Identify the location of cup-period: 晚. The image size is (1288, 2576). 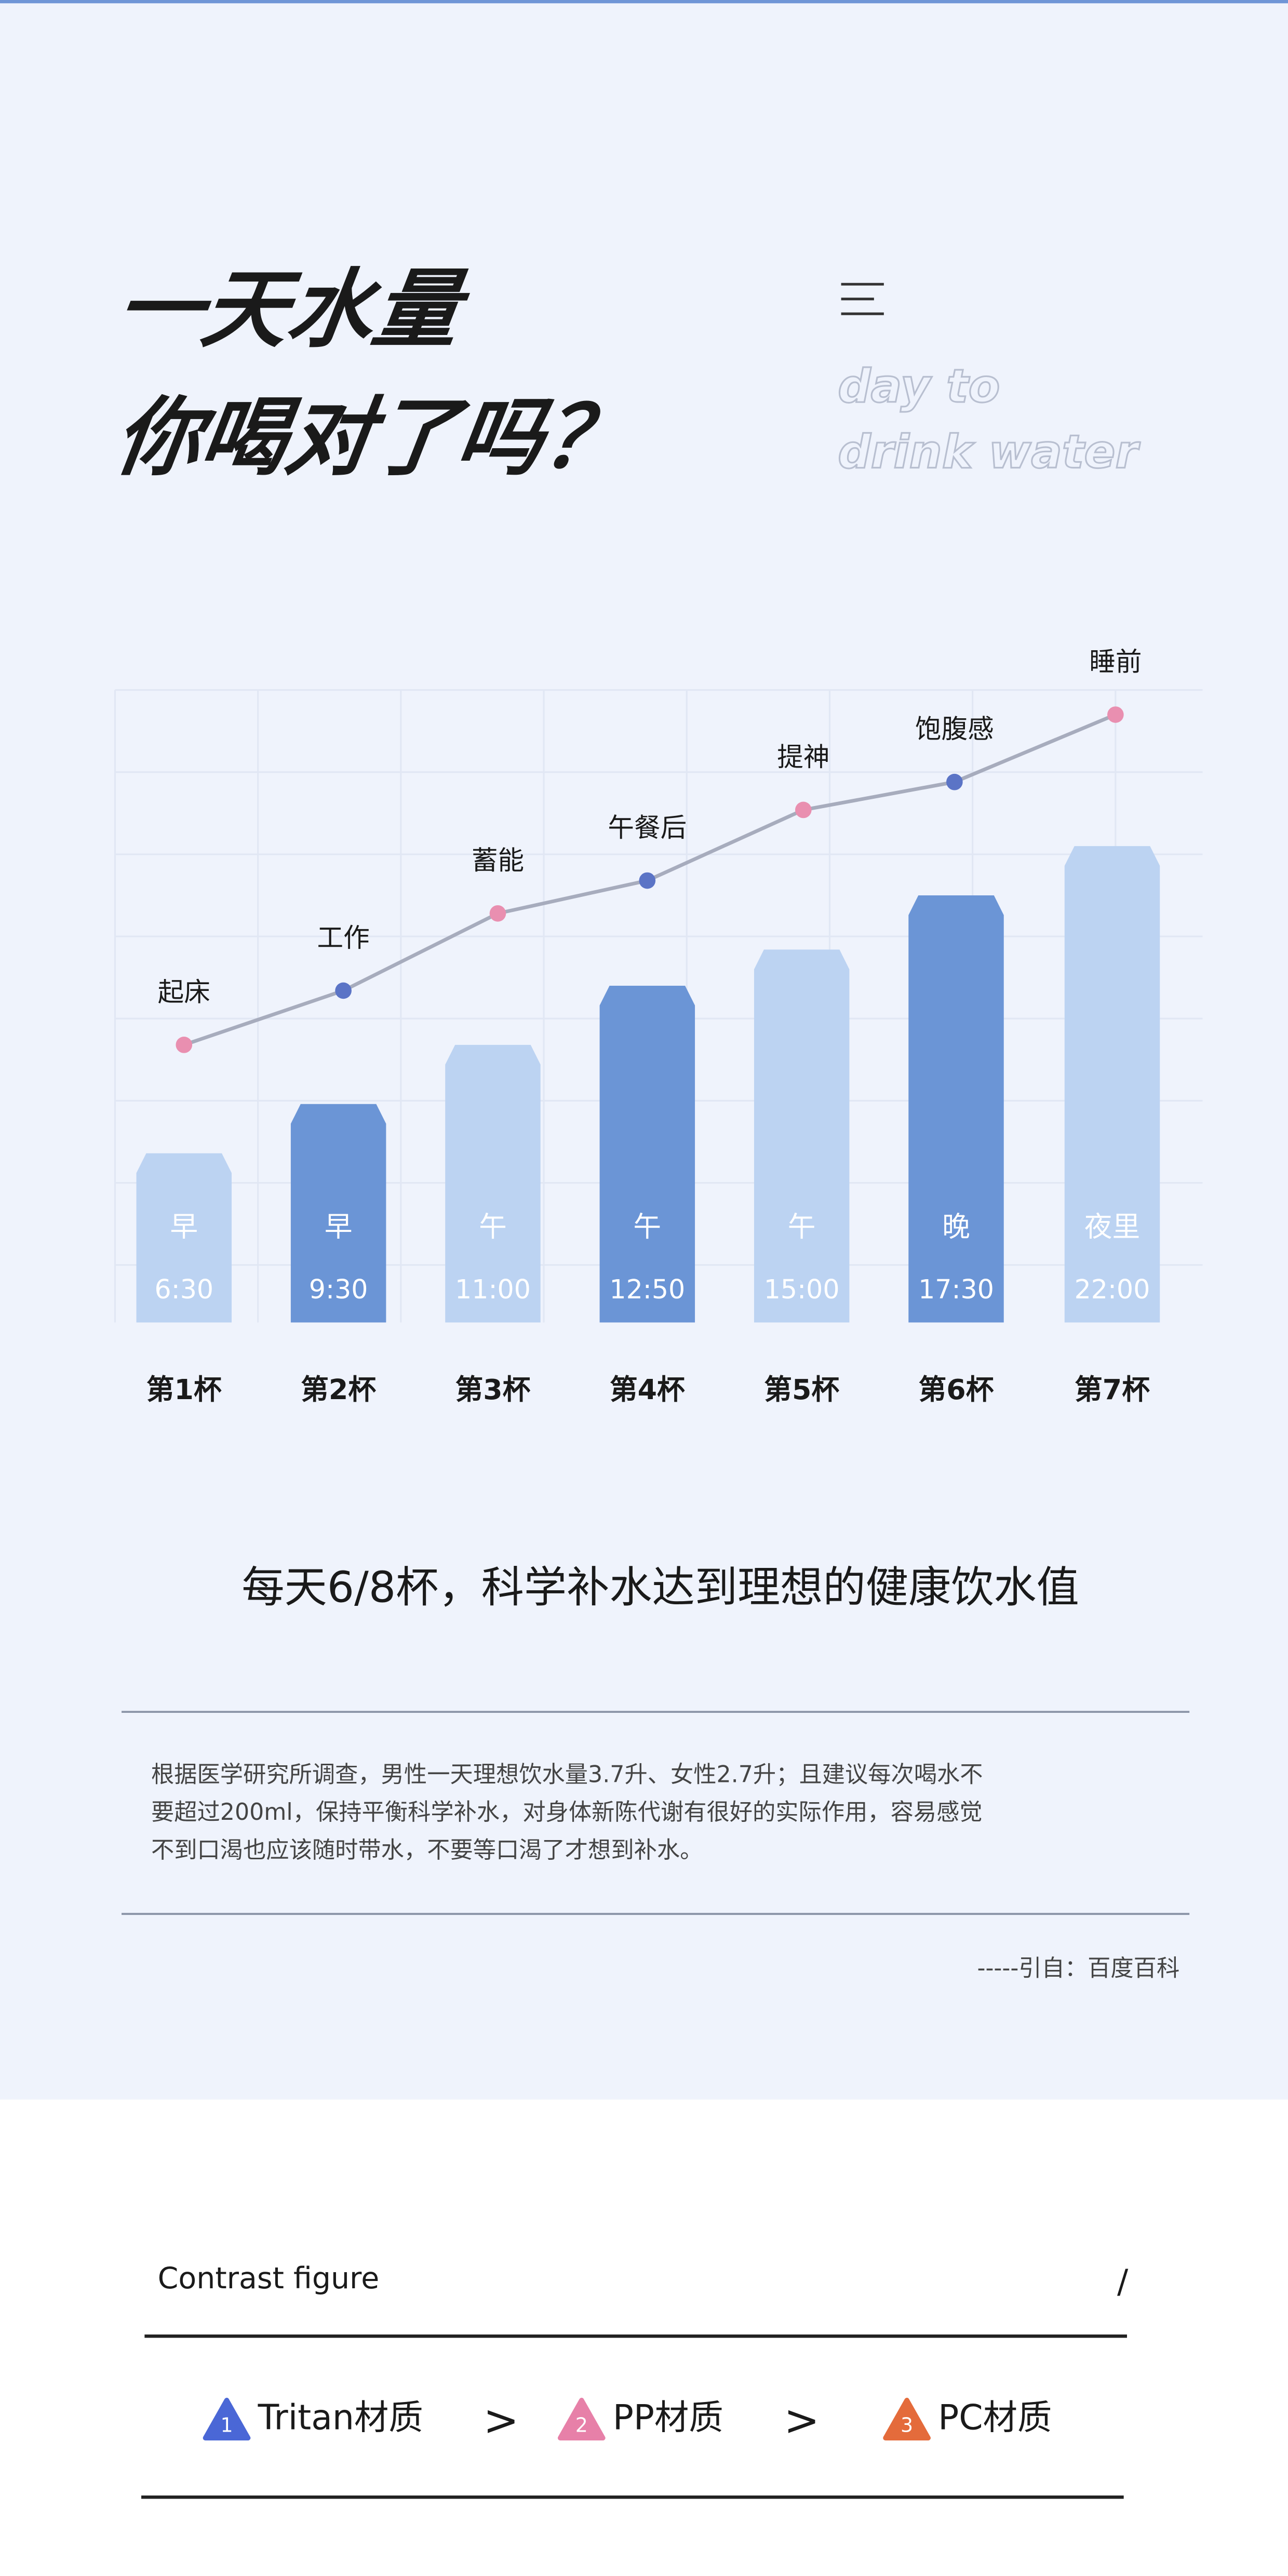
(956, 1227).